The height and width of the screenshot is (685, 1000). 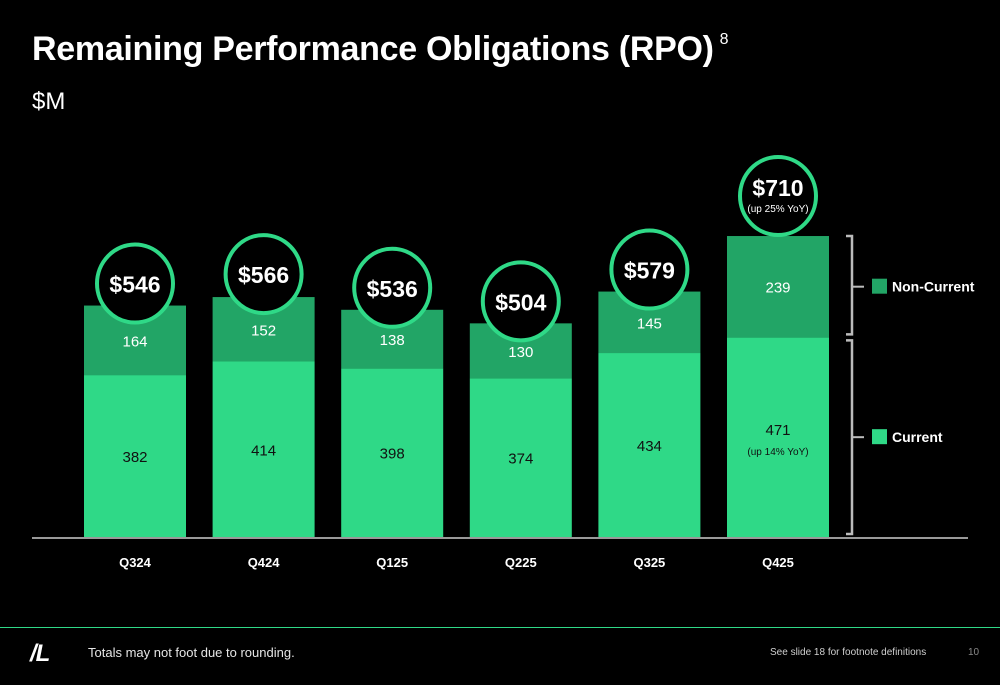 I want to click on x-tick-label: Q325, so click(x=649, y=562).